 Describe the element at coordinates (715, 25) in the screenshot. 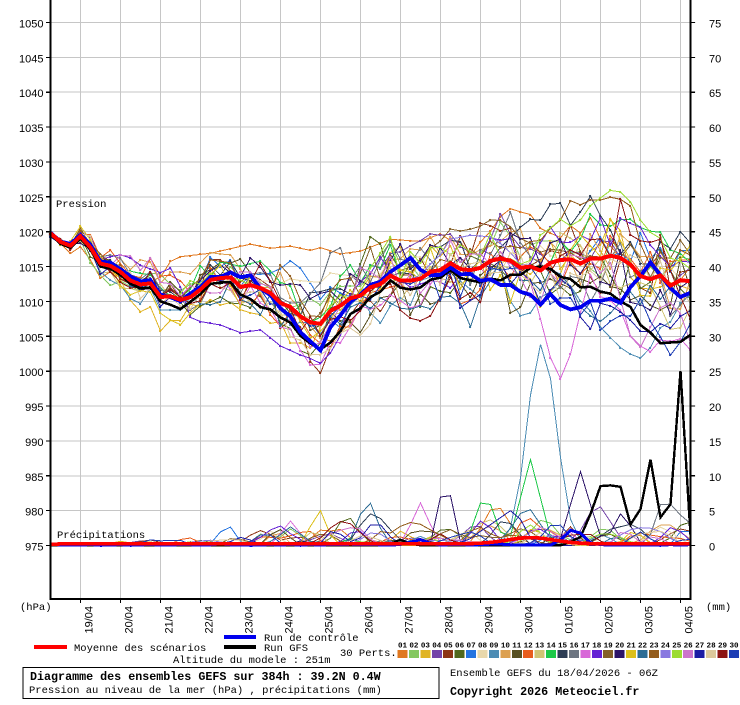

I see `svg-text: 75` at that location.